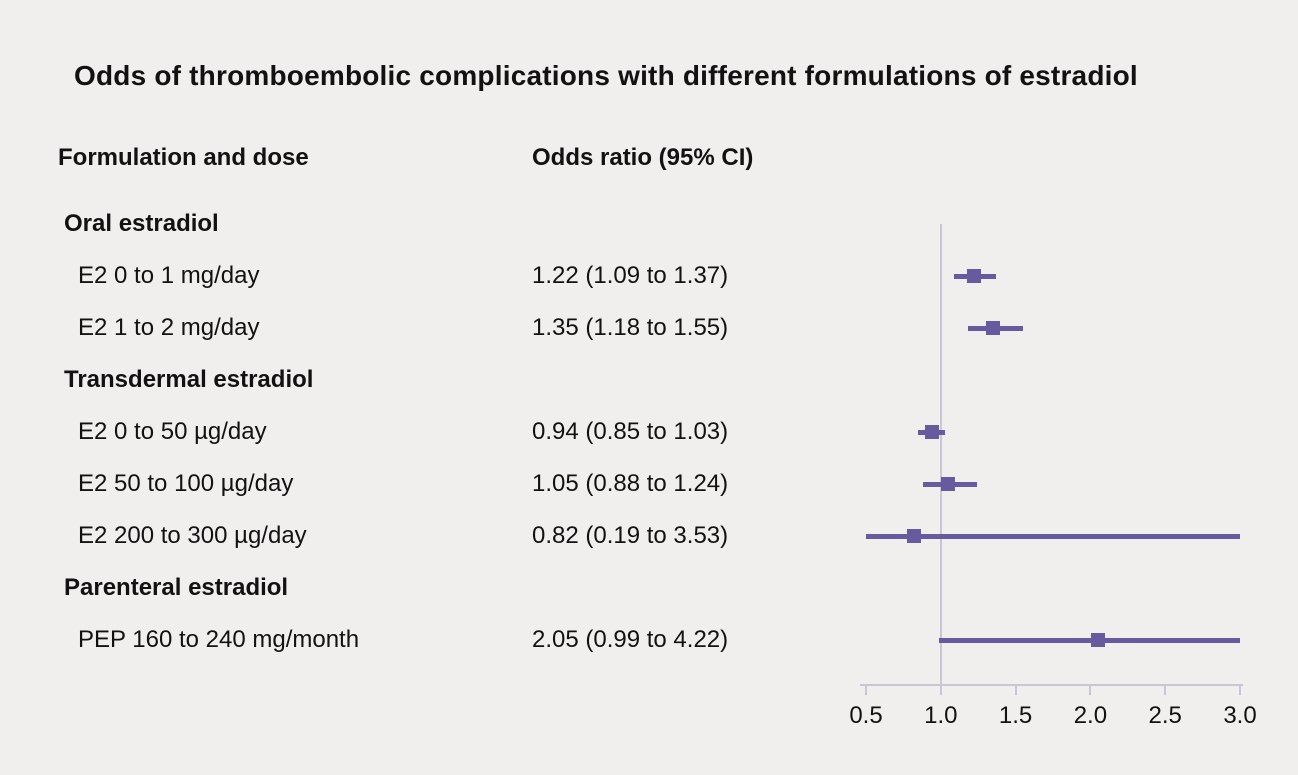 The width and height of the screenshot is (1298, 775). I want to click on odds-ratio-value: 1.22 (1.09 to 1.37), so click(630, 275).